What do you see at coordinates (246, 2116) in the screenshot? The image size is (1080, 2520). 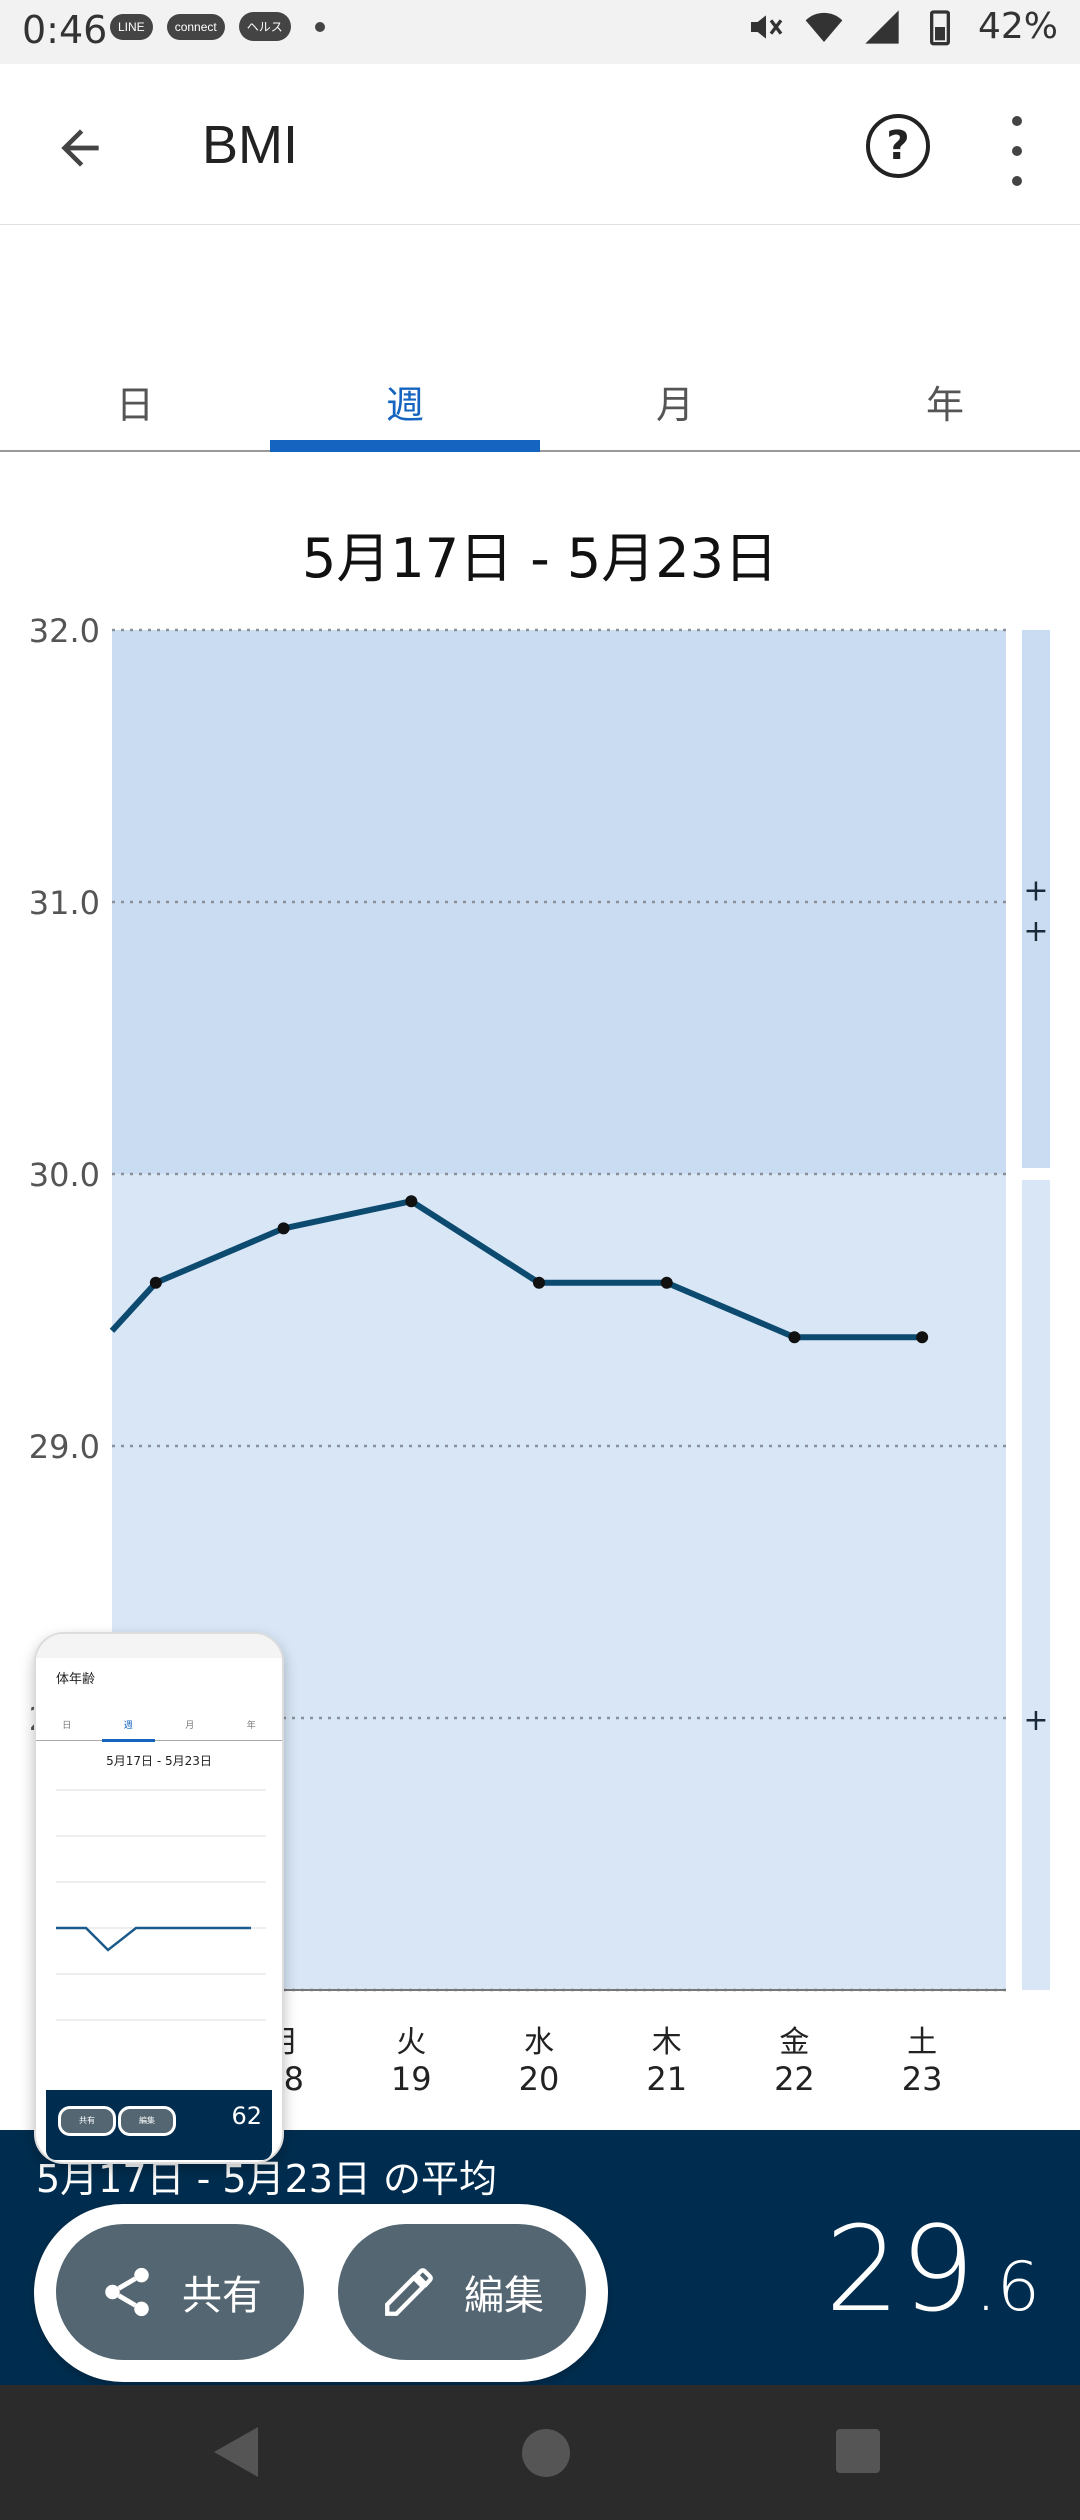 I see `thumbnail-average: 62` at bounding box center [246, 2116].